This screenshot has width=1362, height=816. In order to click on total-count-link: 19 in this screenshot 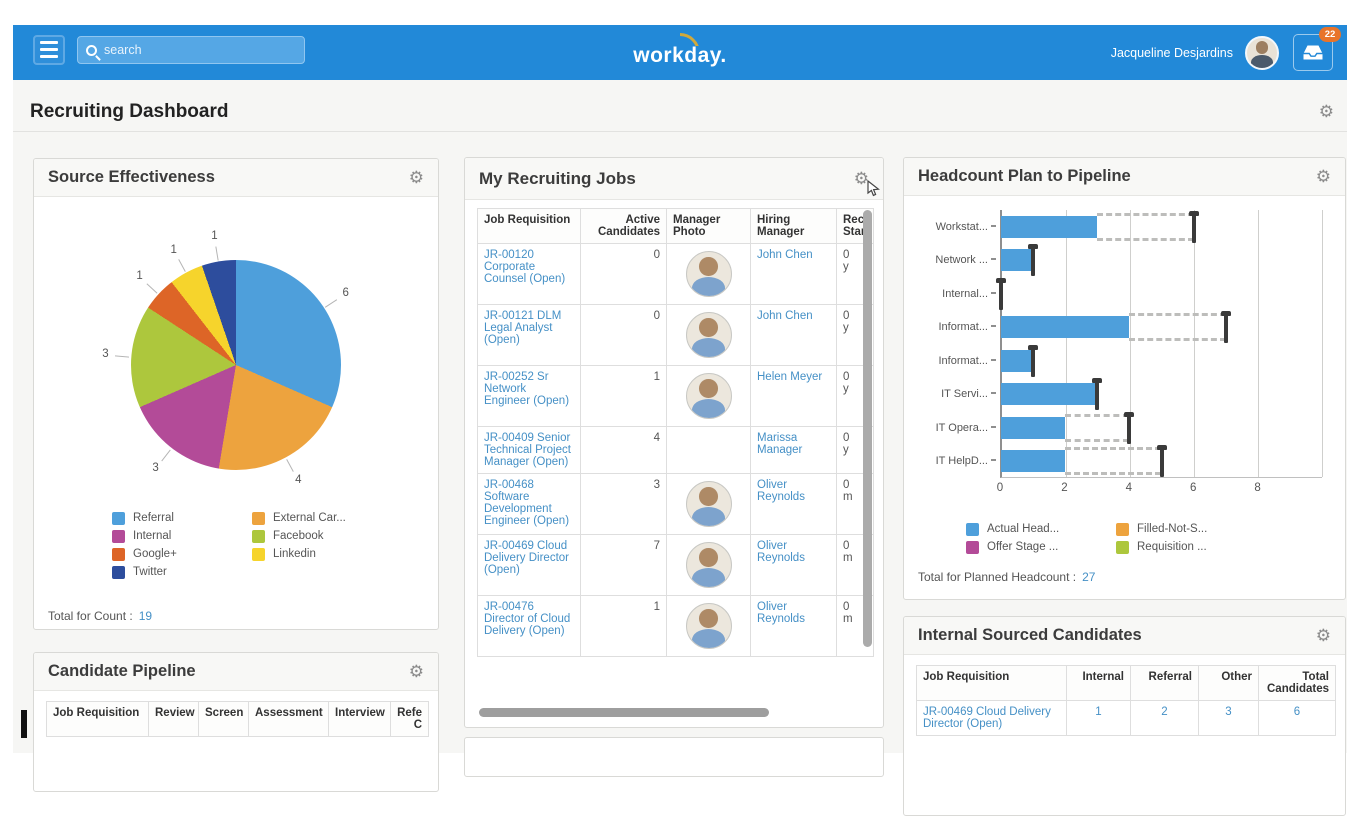, I will do `click(145, 616)`.